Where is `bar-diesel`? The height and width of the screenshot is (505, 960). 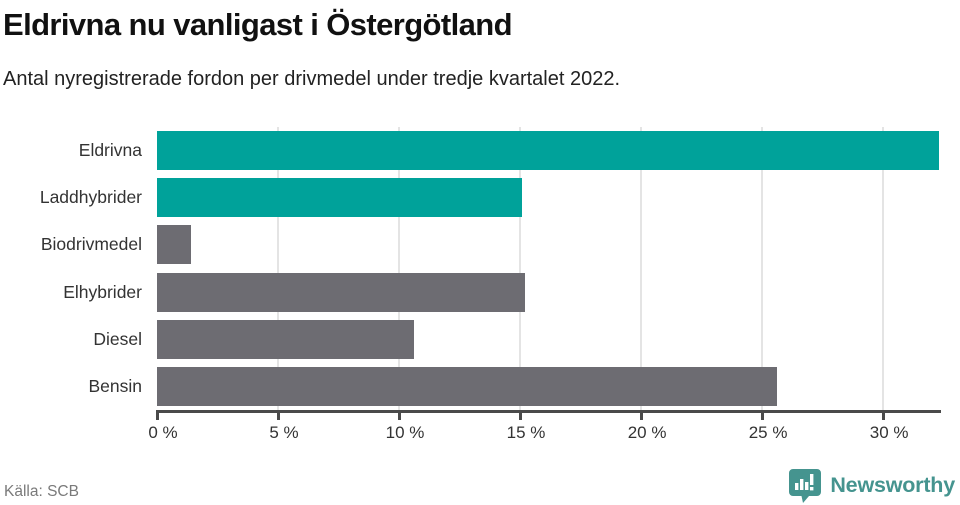
bar-diesel is located at coordinates (285, 339).